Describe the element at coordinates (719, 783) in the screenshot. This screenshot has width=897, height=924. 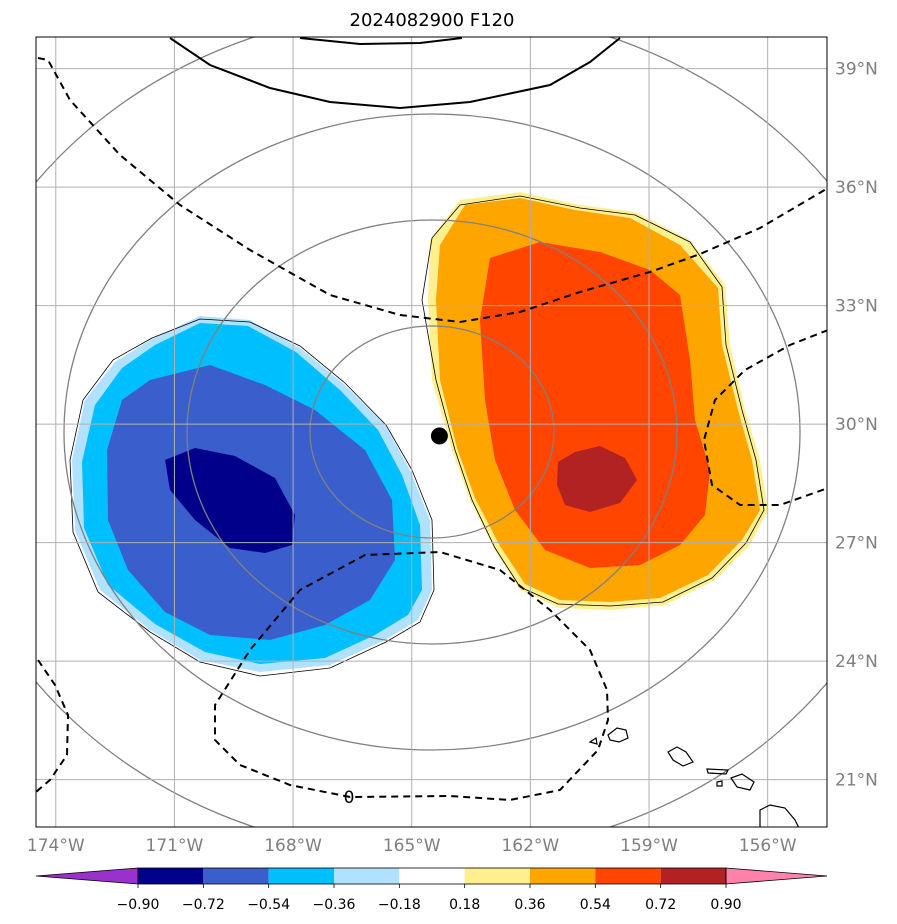
I see `island-lanai` at that location.